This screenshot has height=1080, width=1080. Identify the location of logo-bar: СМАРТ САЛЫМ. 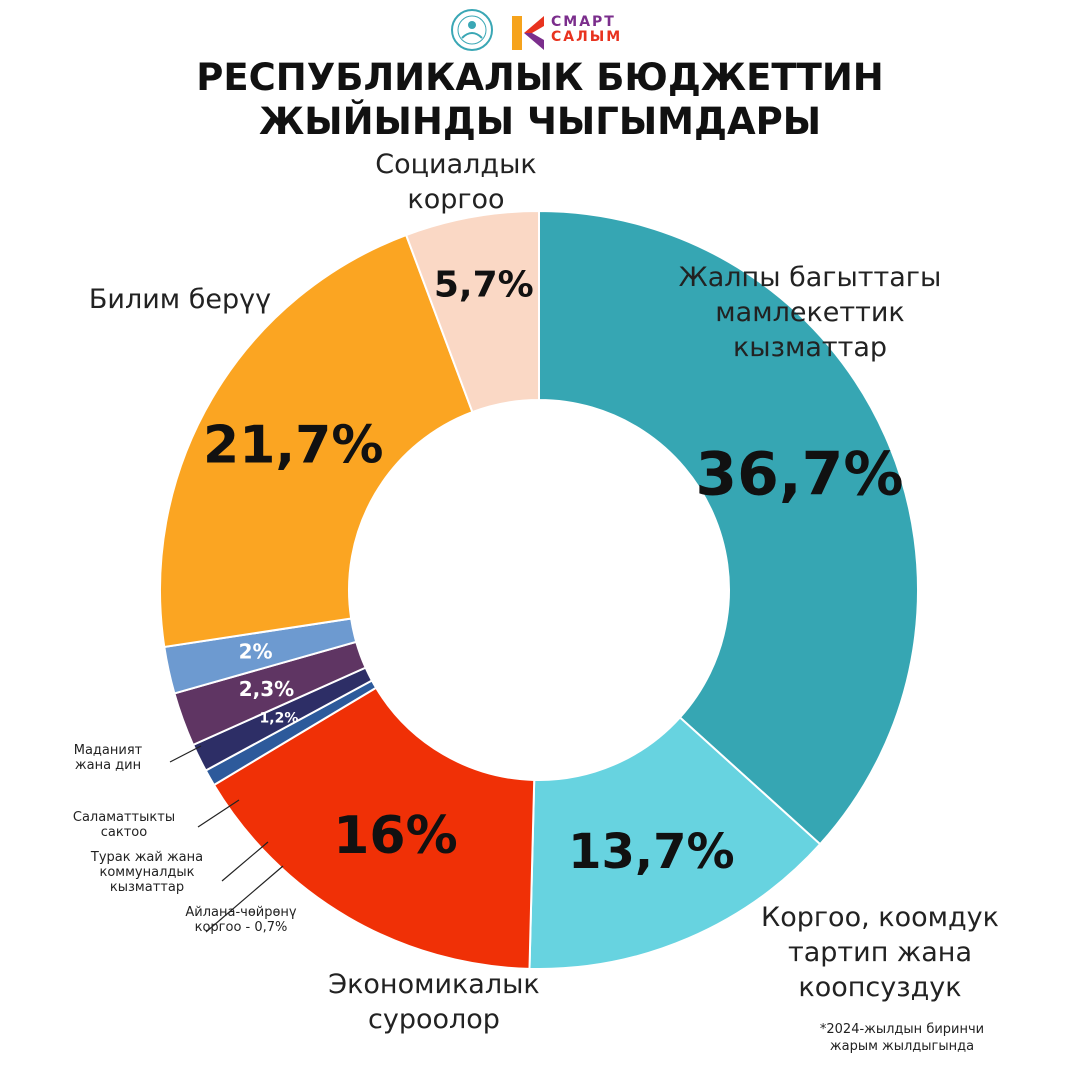
(540, 30).